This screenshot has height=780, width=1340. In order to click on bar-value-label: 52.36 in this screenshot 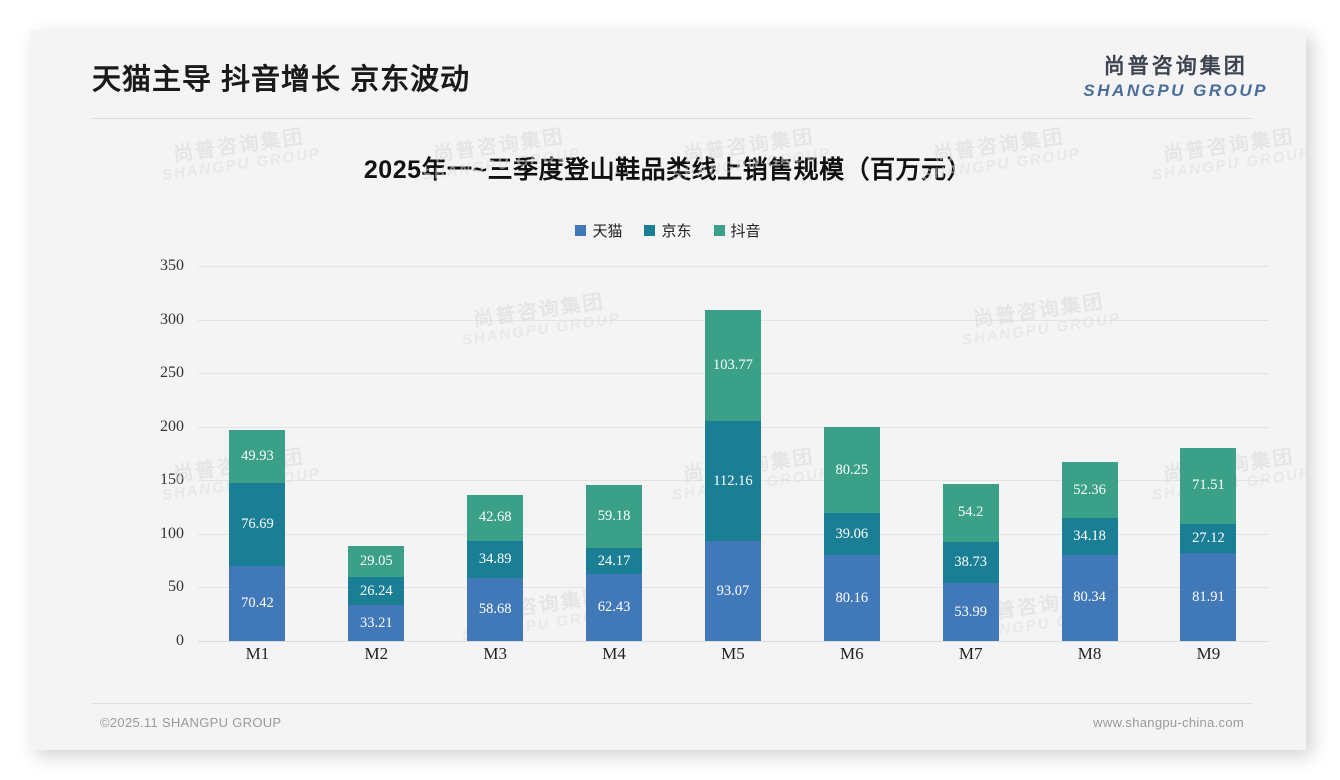, I will do `click(1089, 489)`.